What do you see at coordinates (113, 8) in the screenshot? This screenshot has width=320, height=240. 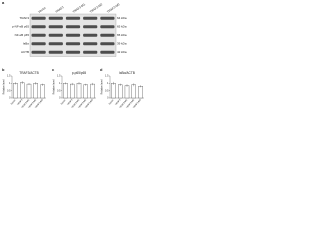 I see `lane-label: TRAF3-M3` at bounding box center [113, 8].